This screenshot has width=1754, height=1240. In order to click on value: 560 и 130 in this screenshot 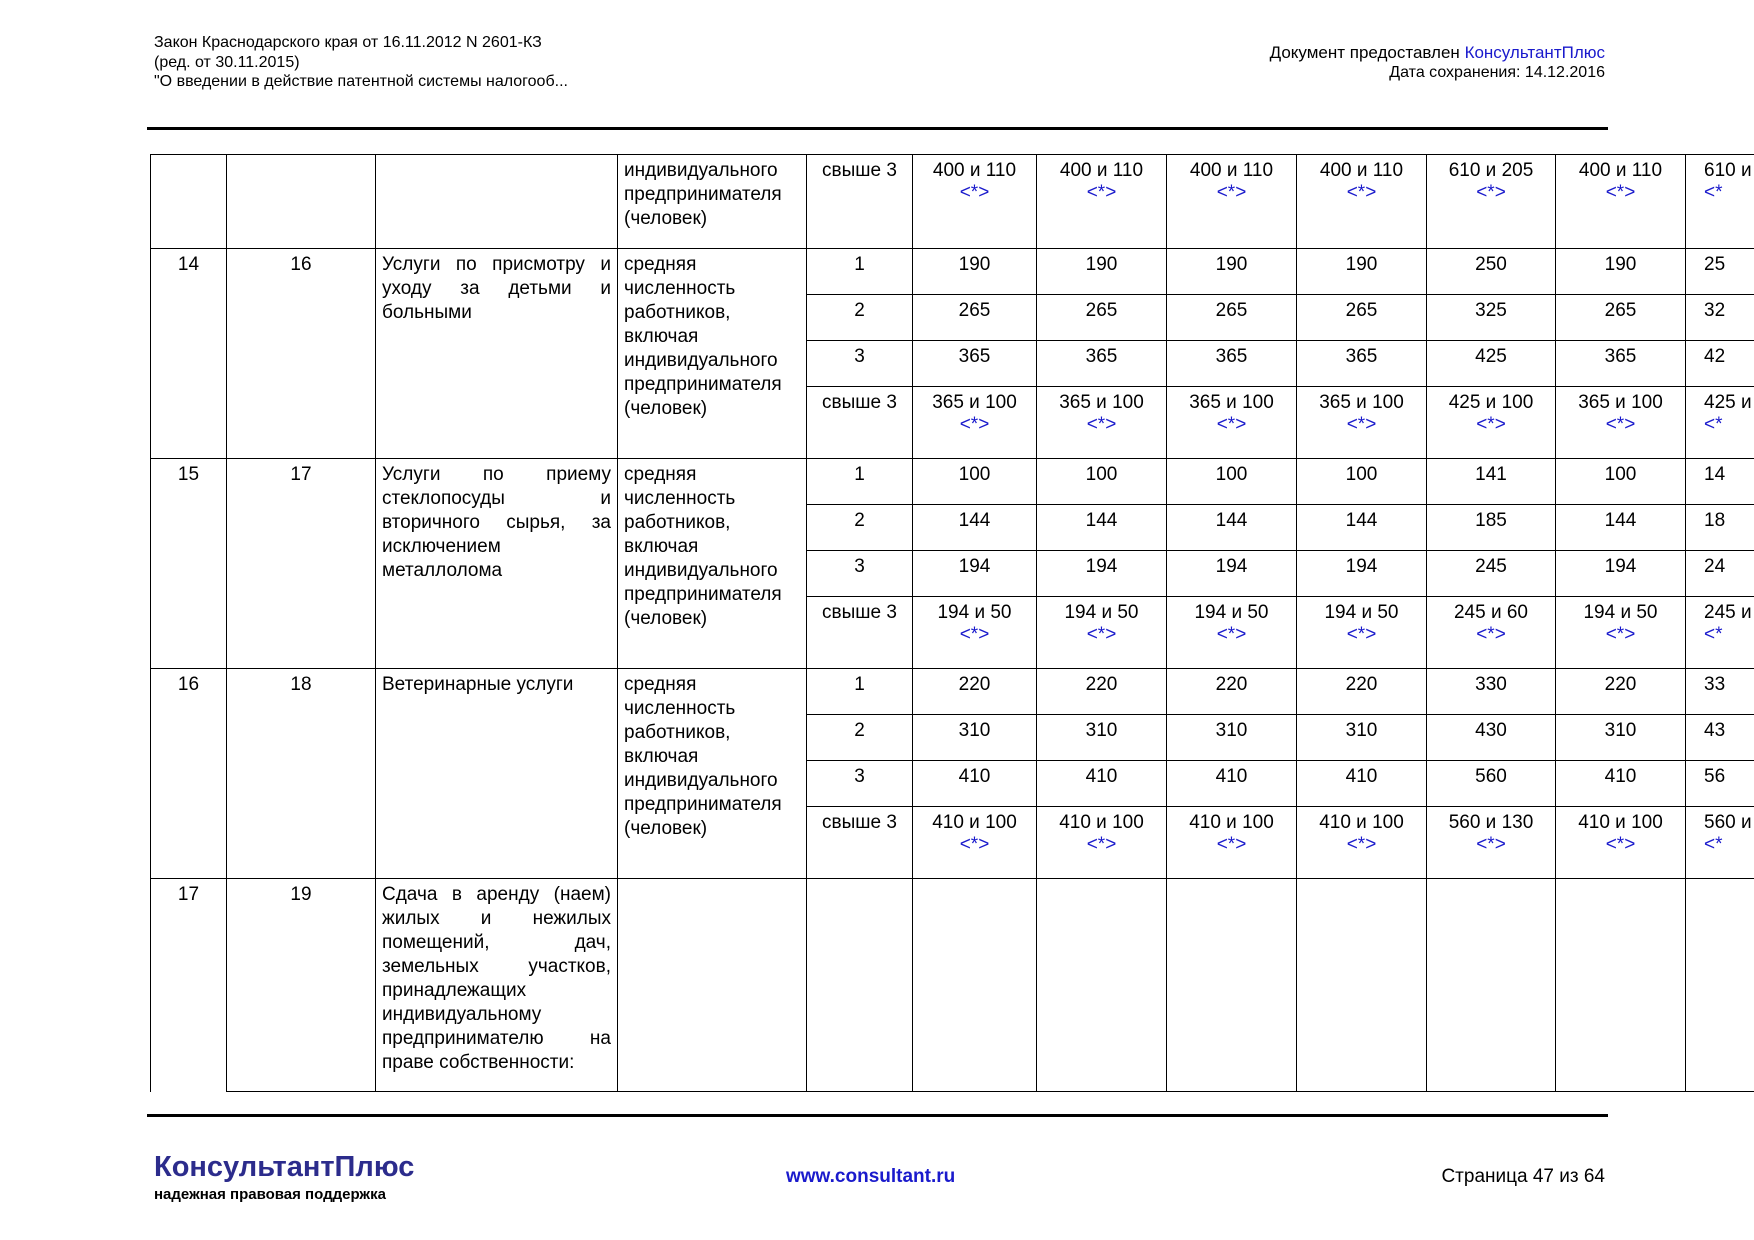, I will do `click(1491, 822)`.